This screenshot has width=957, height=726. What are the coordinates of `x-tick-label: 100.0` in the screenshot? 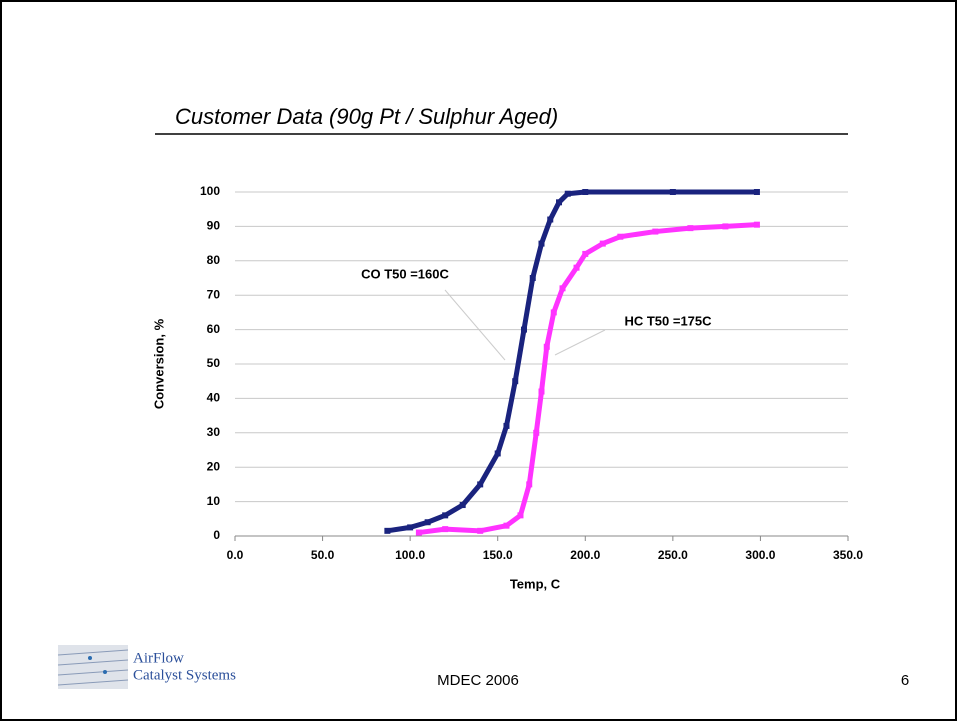 It's located at (410, 555).